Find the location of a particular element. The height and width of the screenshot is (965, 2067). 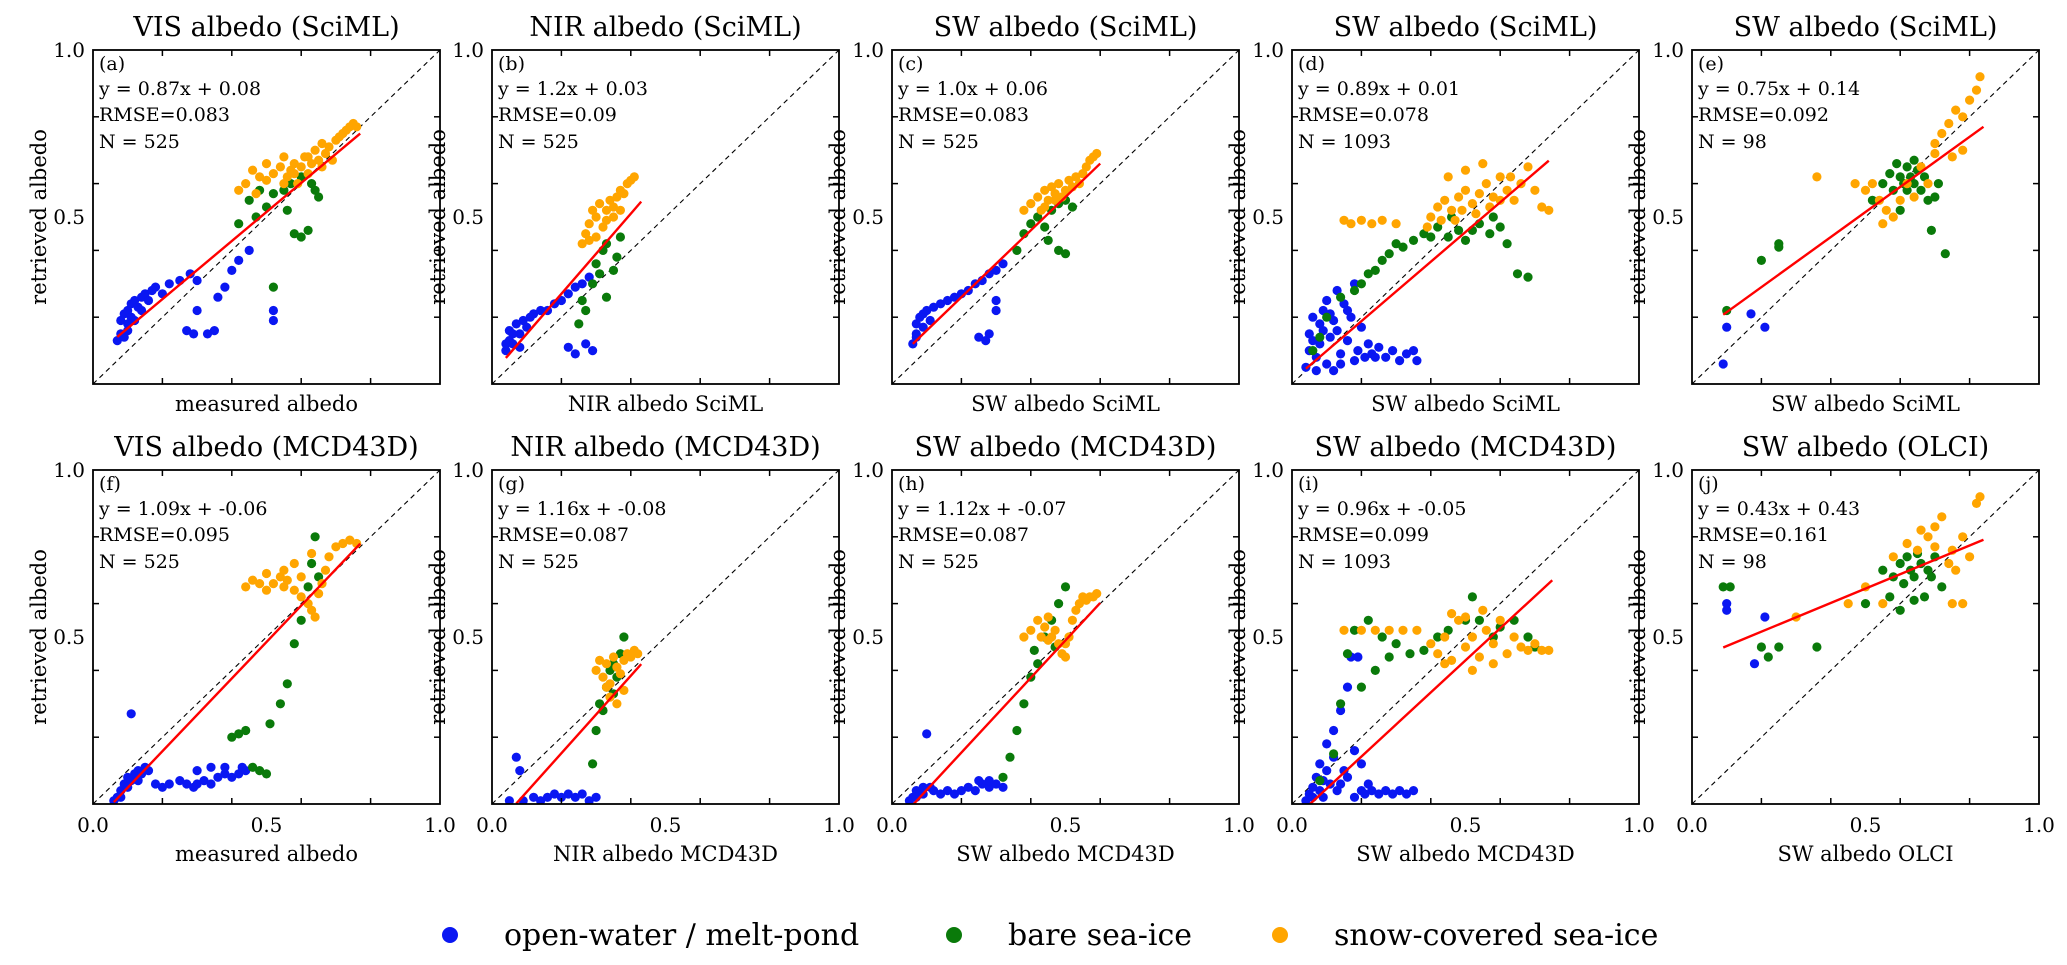

x-tick-label: 1.0 is located at coordinates (440, 825).